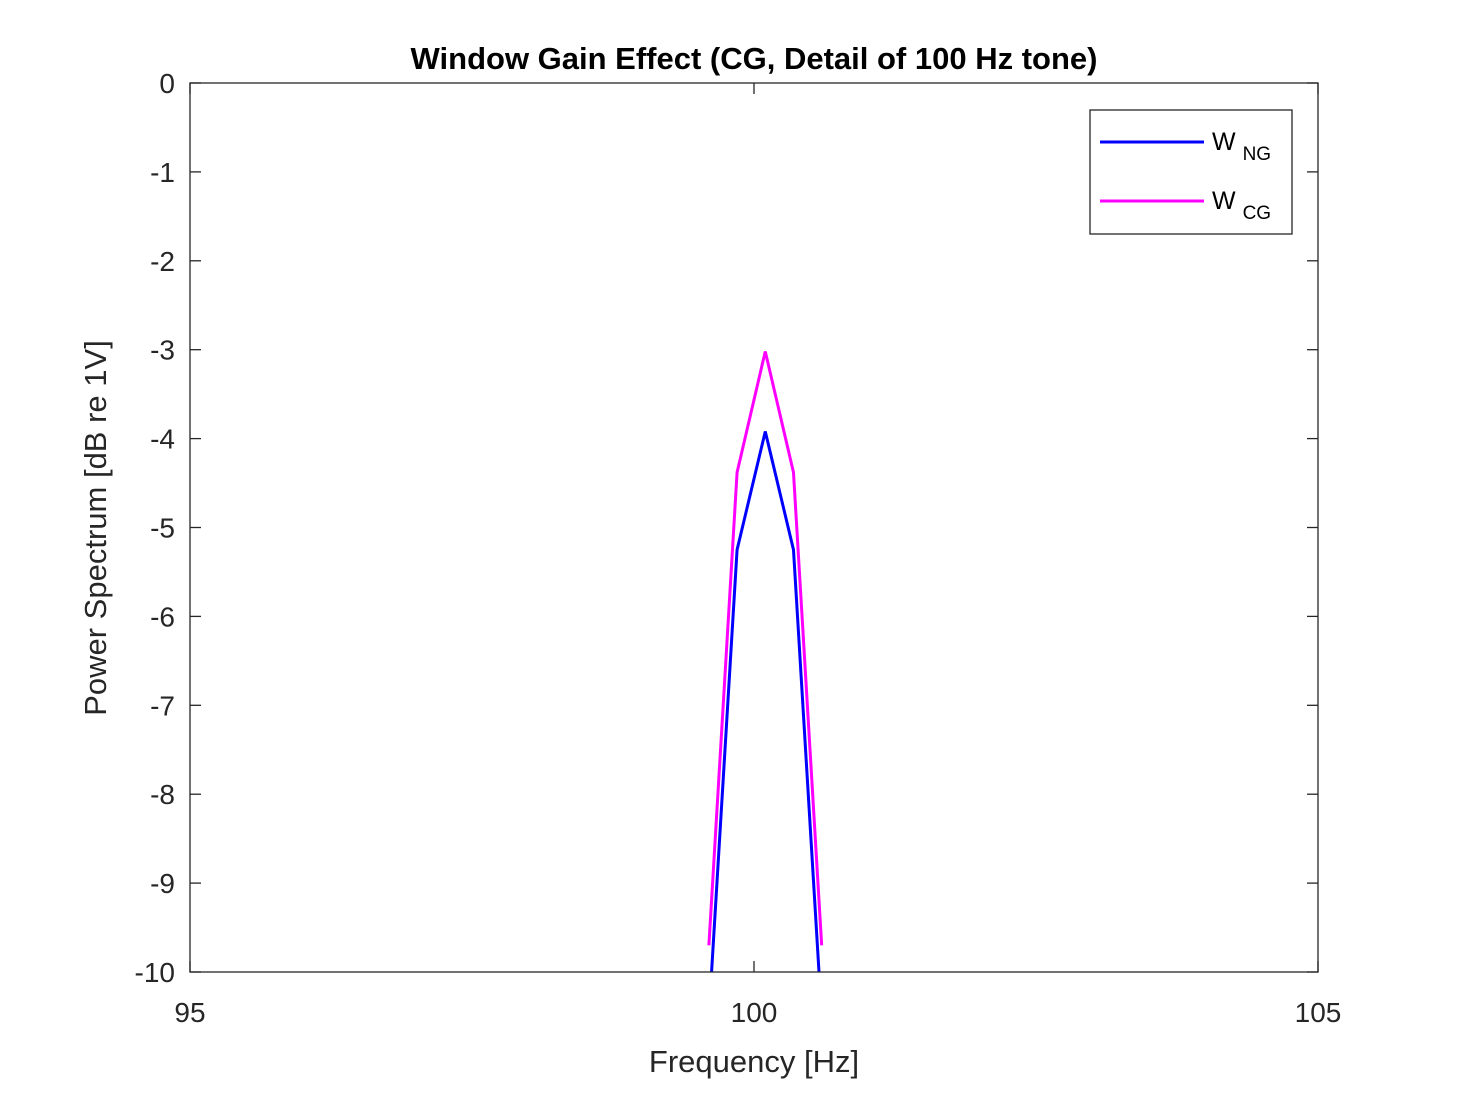 Image resolution: width=1458 pixels, height=1099 pixels. Describe the element at coordinates (162, 883) in the screenshot. I see `y-tick-label: -9` at that location.